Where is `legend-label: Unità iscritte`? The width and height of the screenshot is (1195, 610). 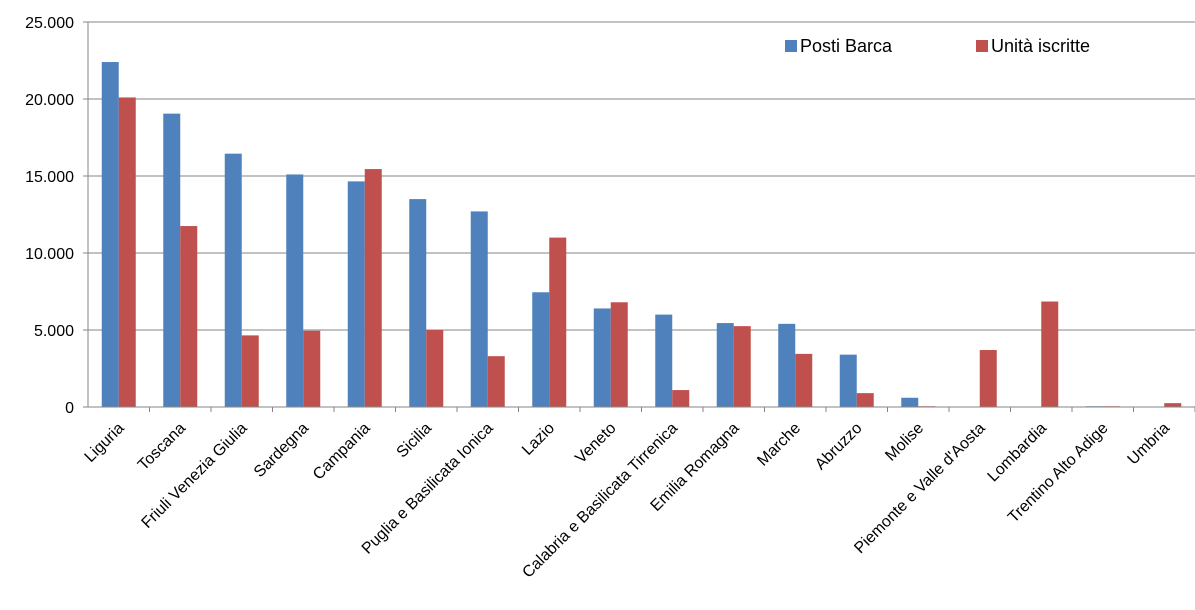 legend-label: Unità iscritte is located at coordinates (1040, 46).